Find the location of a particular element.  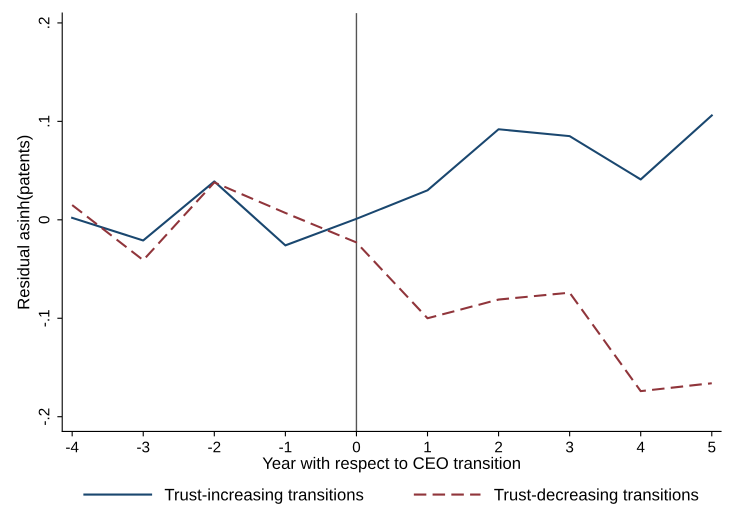

y-tick-label: 0 is located at coordinates (44, 220).